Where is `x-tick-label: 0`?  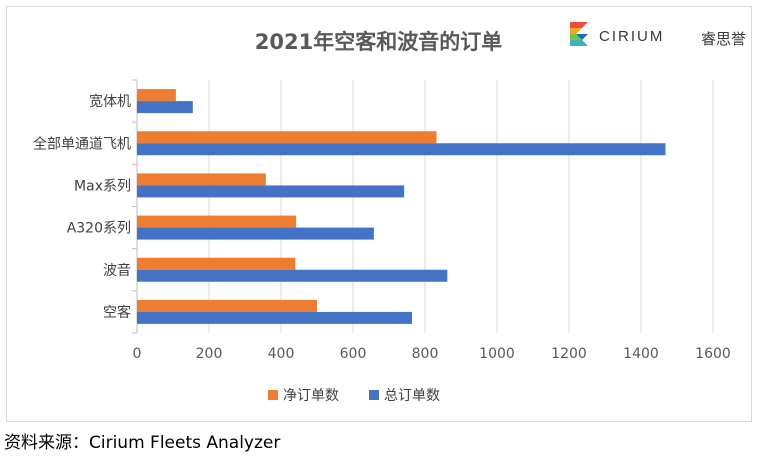
x-tick-label: 0 is located at coordinates (137, 354).